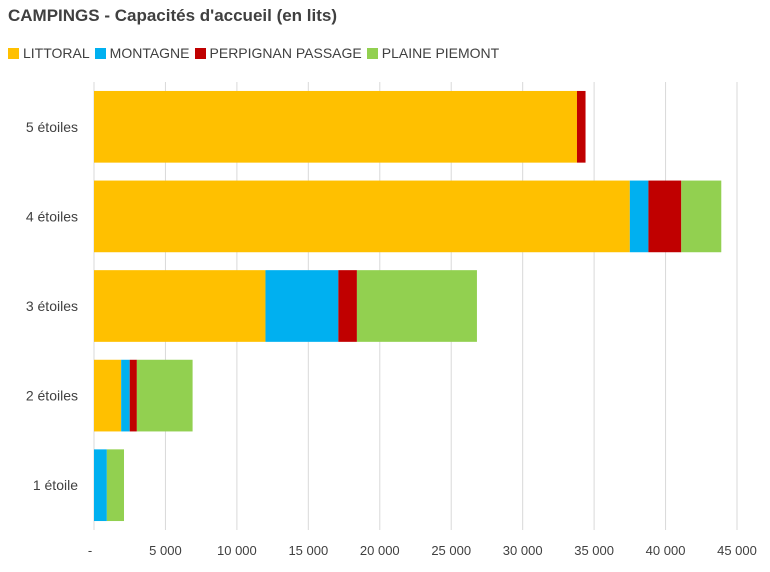 This screenshot has height=572, width=770. What do you see at coordinates (666, 550) in the screenshot?
I see `x-tick-label: 40 000` at bounding box center [666, 550].